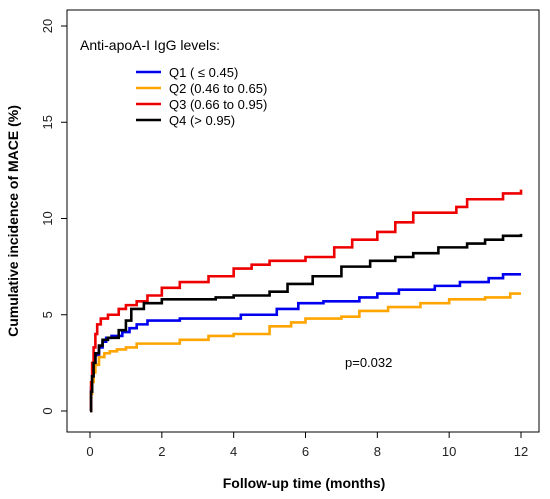 The height and width of the screenshot is (499, 550). Describe the element at coordinates (47, 218) in the screenshot. I see `y-tick-label: 10` at that location.